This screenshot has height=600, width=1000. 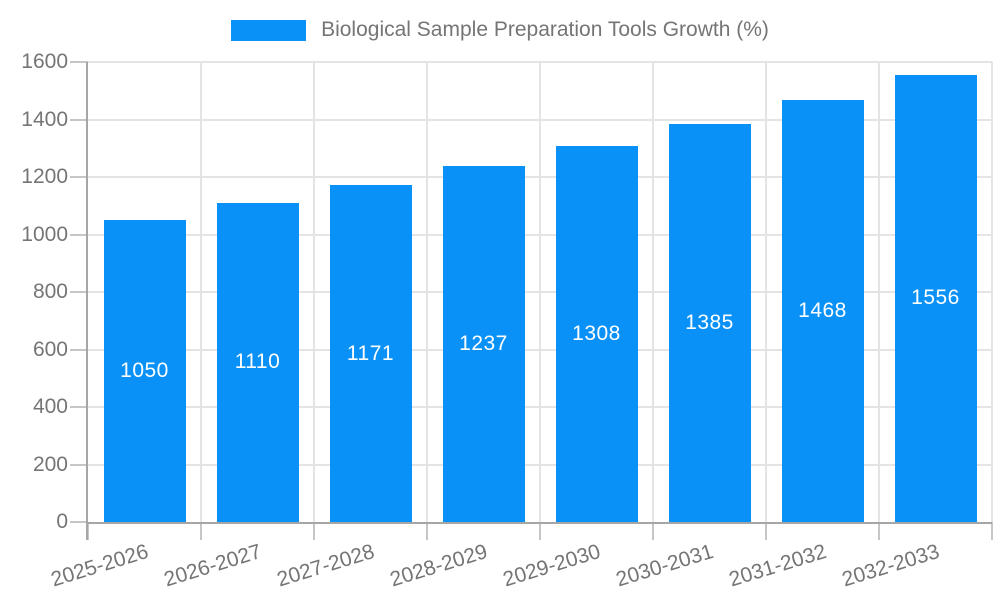 I want to click on bar-value-label: 1050, so click(x=144, y=371).